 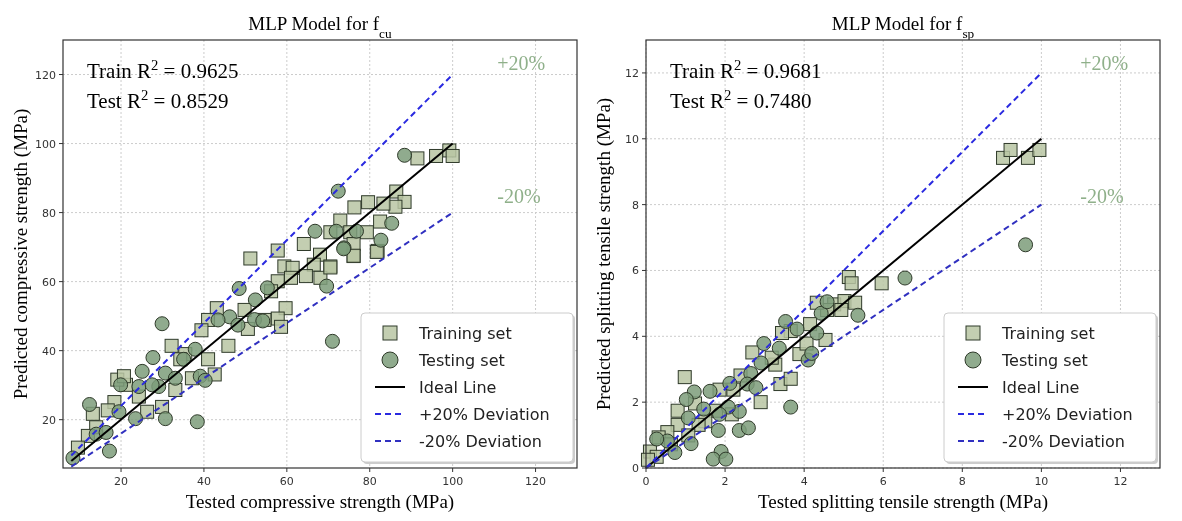 I want to click on y-tick-label: 40, so click(x=49, y=351).